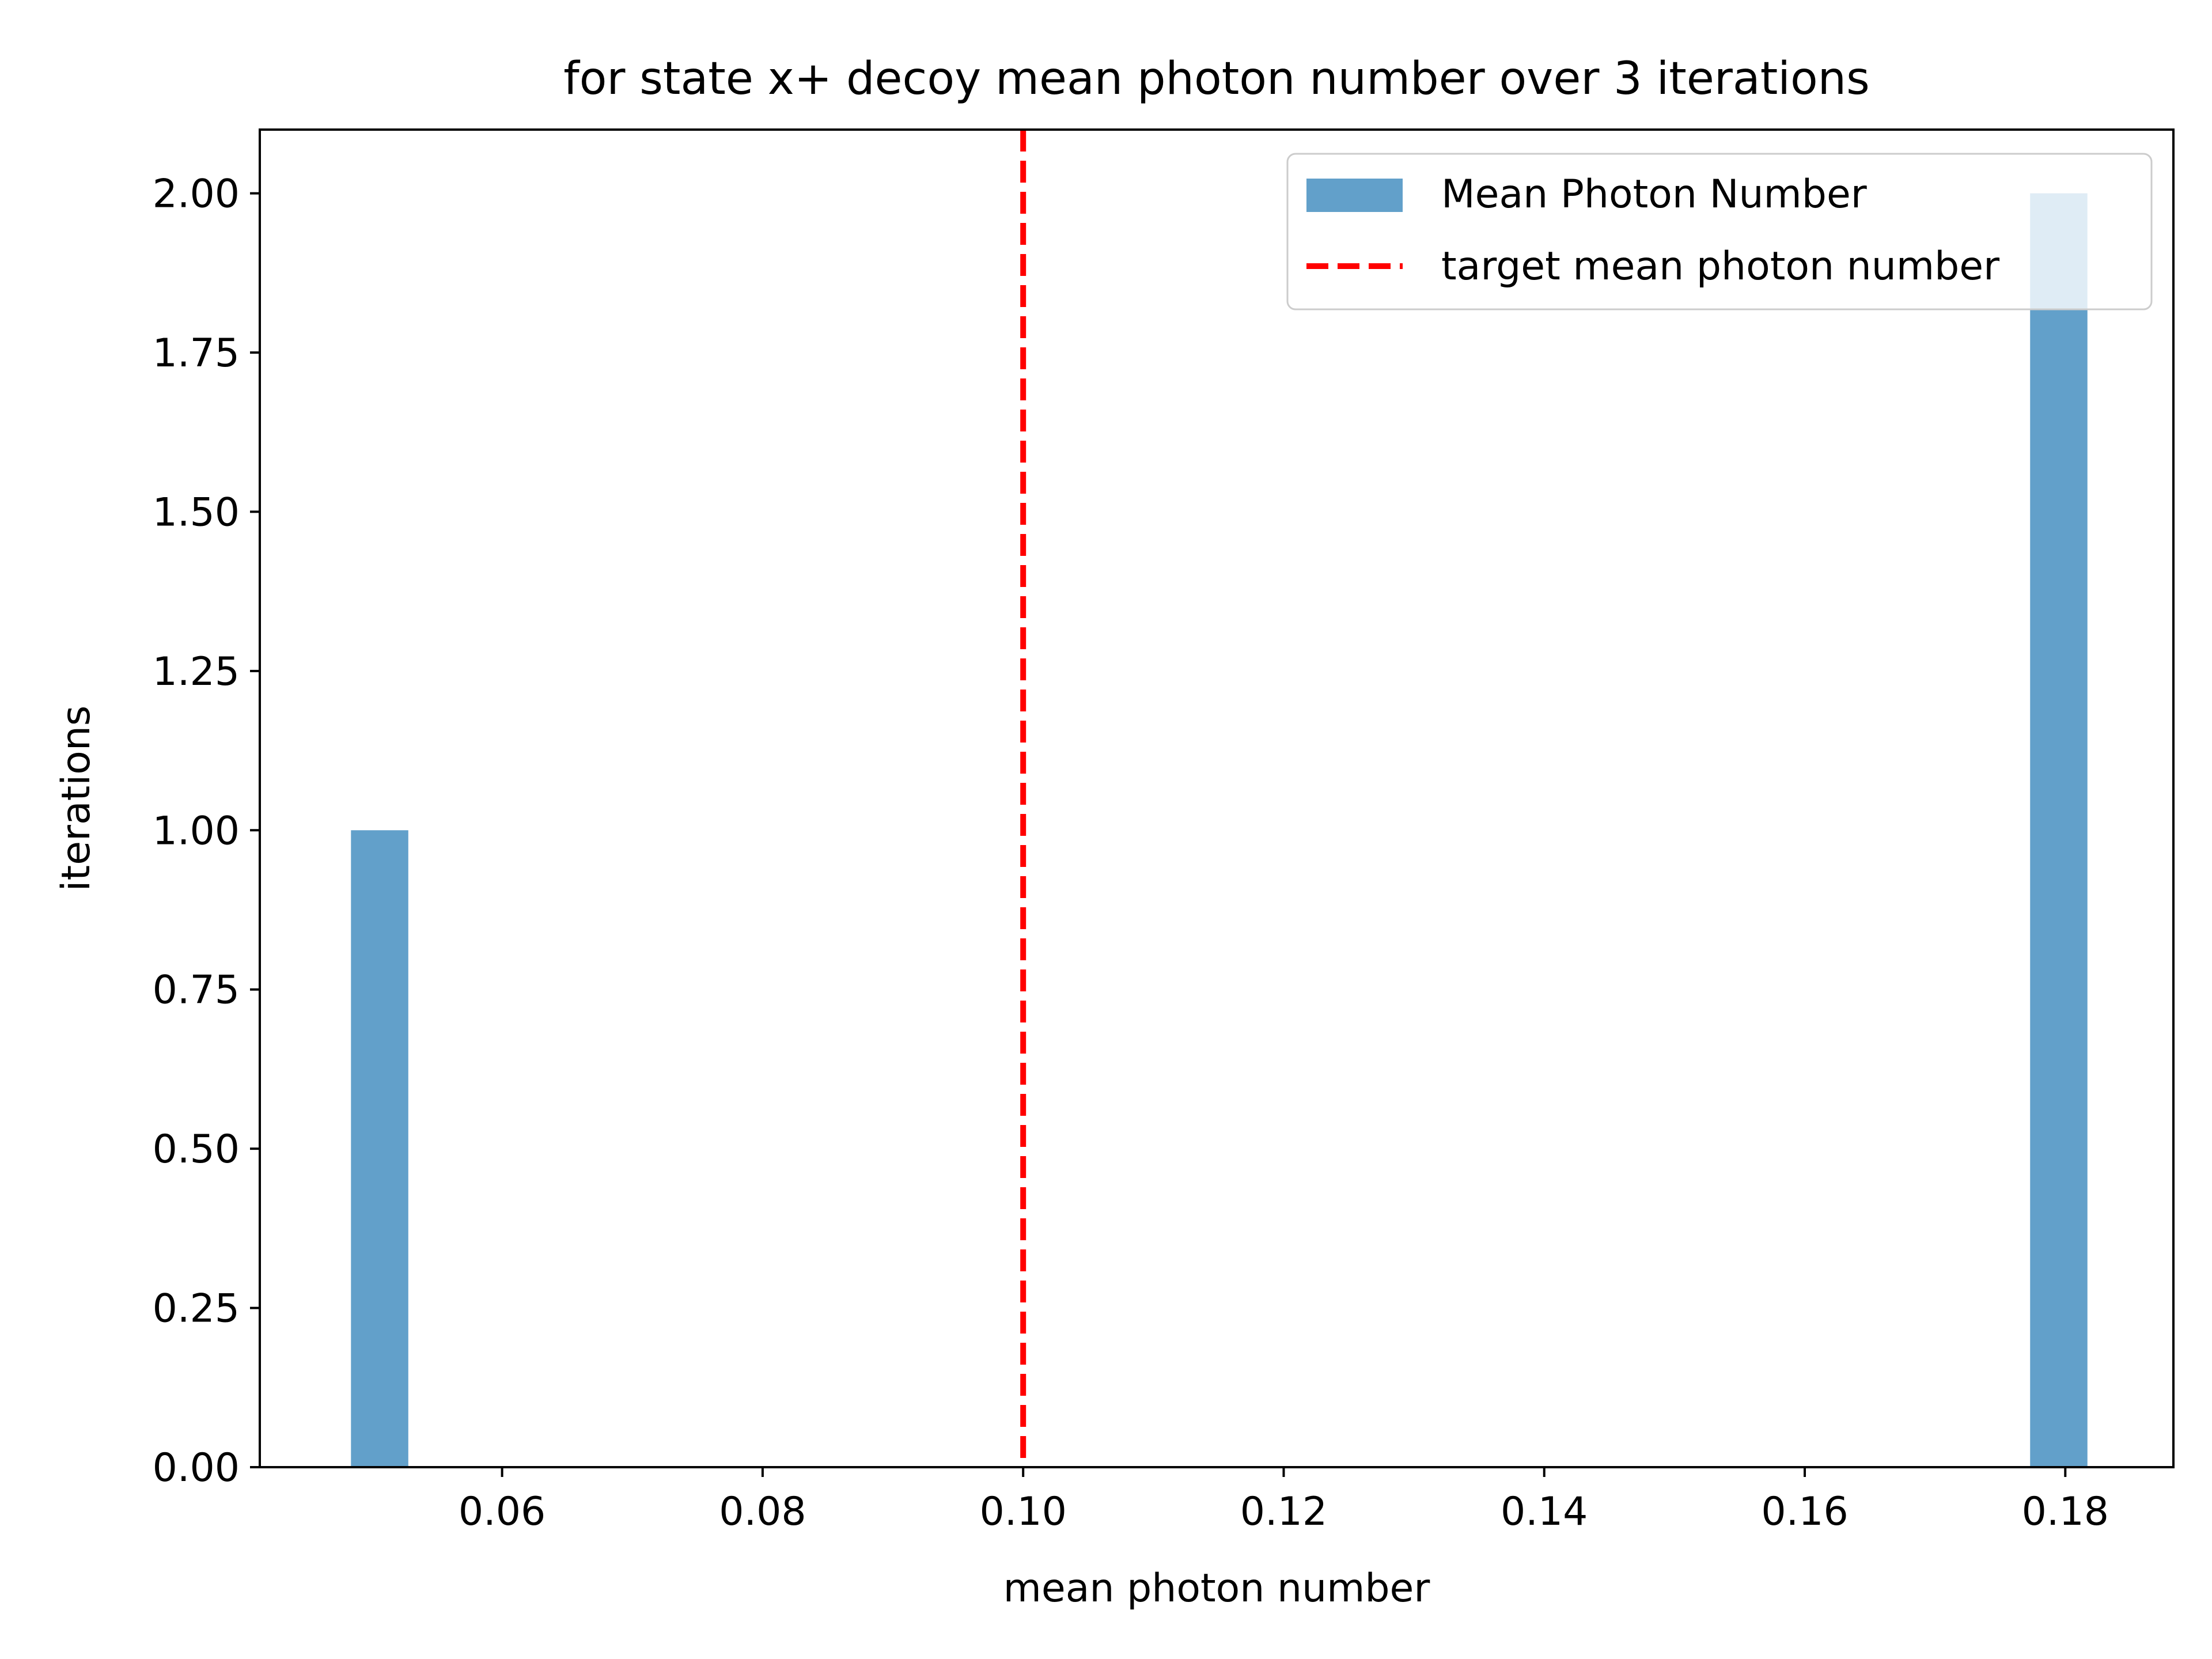 The width and height of the screenshot is (2212, 1659). I want to click on y-tick-label: 1.75, so click(196, 353).